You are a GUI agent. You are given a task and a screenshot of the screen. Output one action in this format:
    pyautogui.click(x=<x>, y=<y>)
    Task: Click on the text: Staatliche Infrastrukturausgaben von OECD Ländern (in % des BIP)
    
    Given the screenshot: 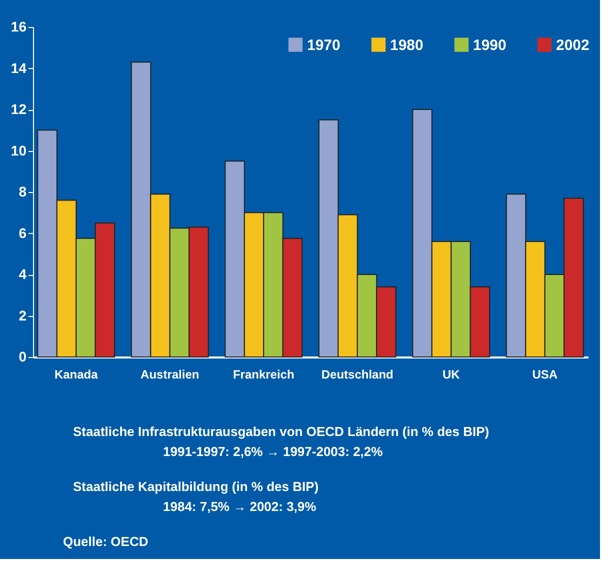 What is the action you would take?
    pyautogui.click(x=281, y=431)
    